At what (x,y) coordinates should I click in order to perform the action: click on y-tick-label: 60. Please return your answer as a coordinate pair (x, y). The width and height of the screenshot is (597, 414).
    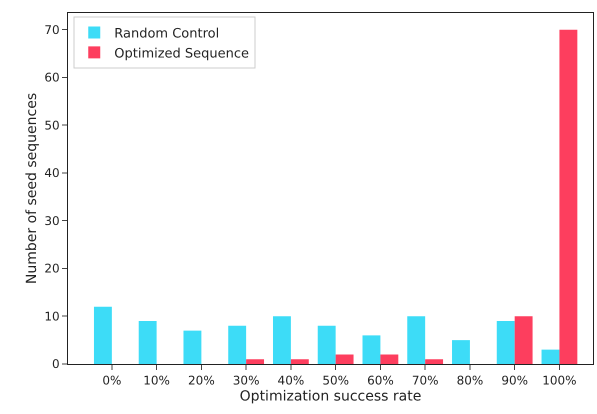
    Looking at the image, I should click on (52, 77).